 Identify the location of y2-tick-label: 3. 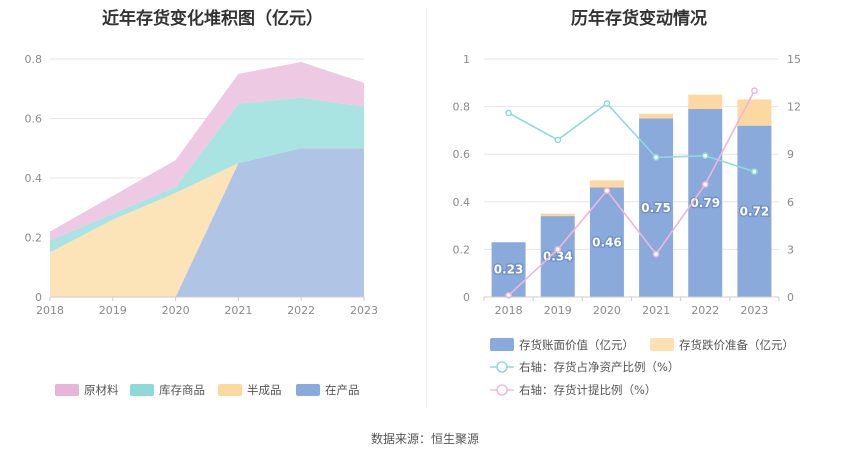
(790, 249).